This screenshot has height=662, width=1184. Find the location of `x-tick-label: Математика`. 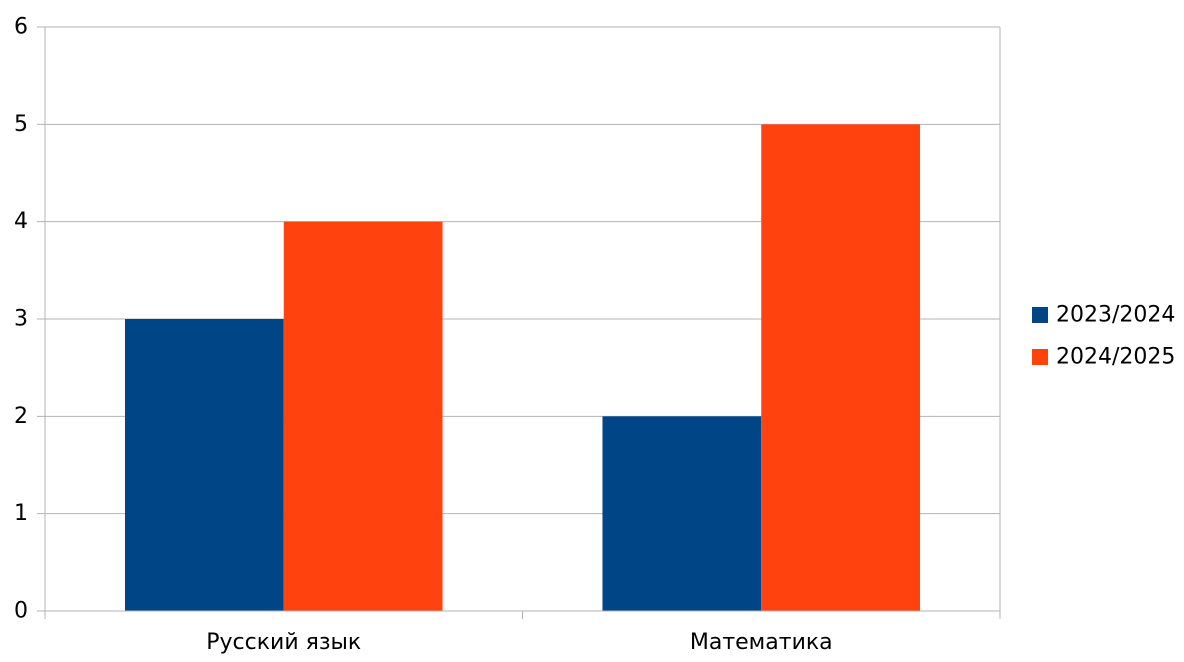

x-tick-label: Математика is located at coordinates (761, 642).